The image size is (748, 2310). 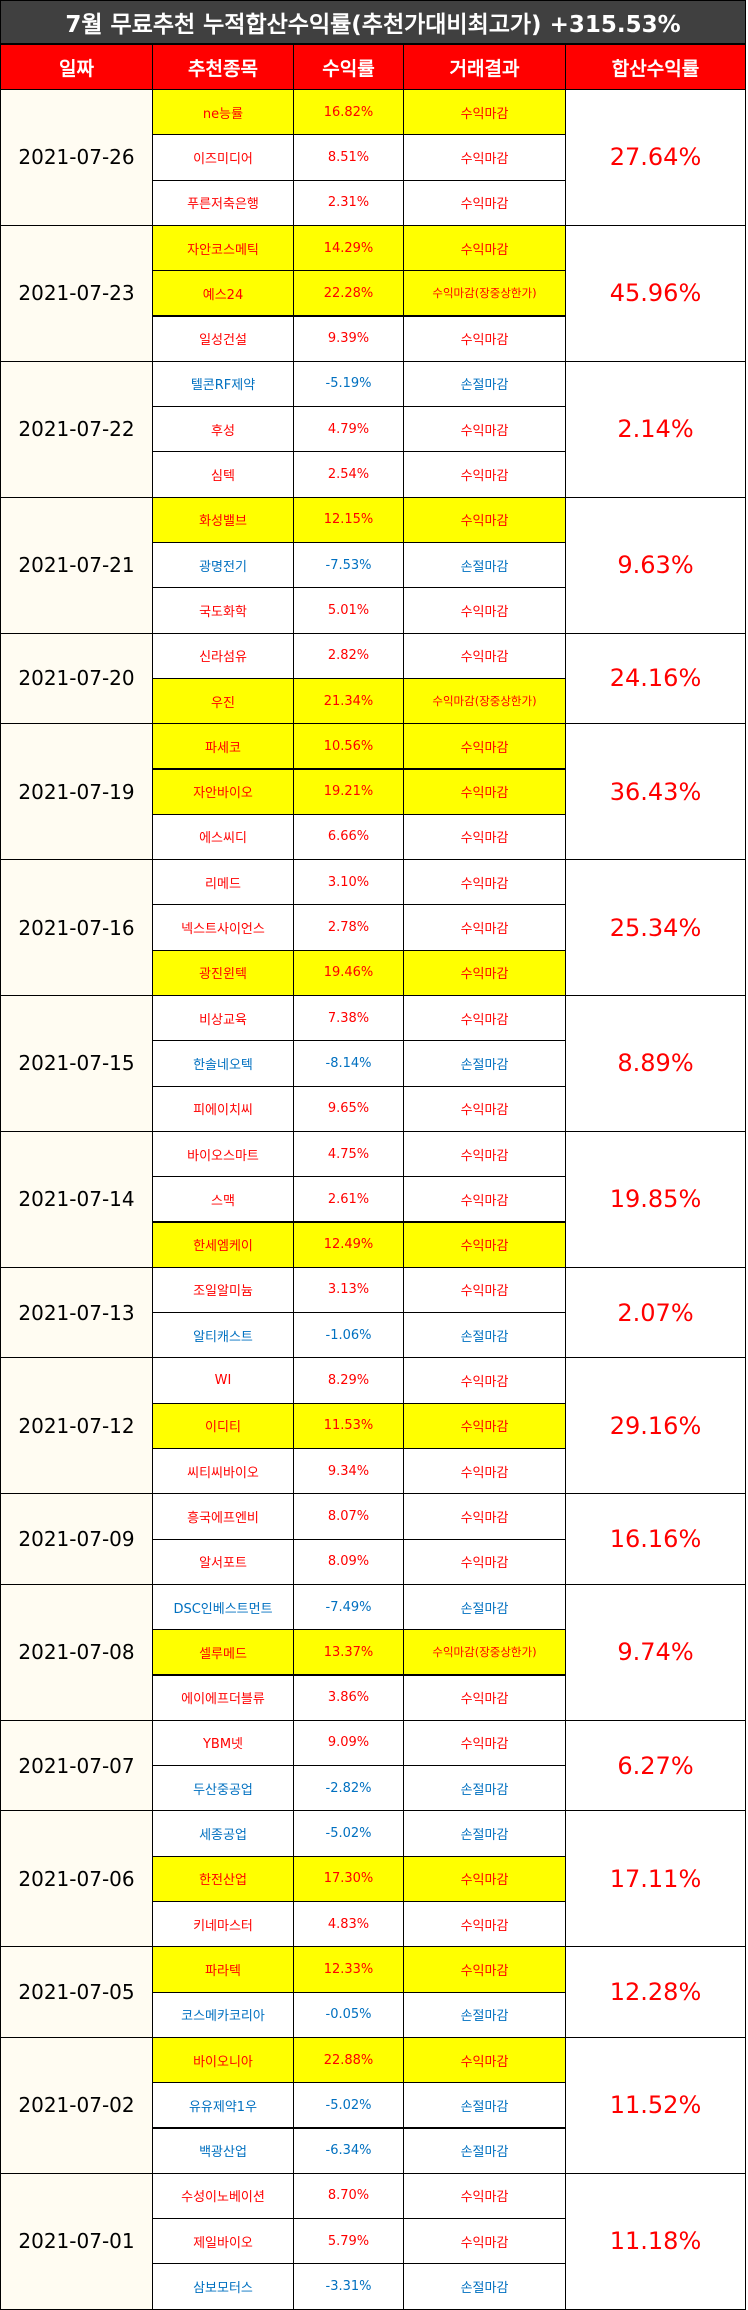 I want to click on stock-cell: 에이에프더블류, so click(x=223, y=1697).